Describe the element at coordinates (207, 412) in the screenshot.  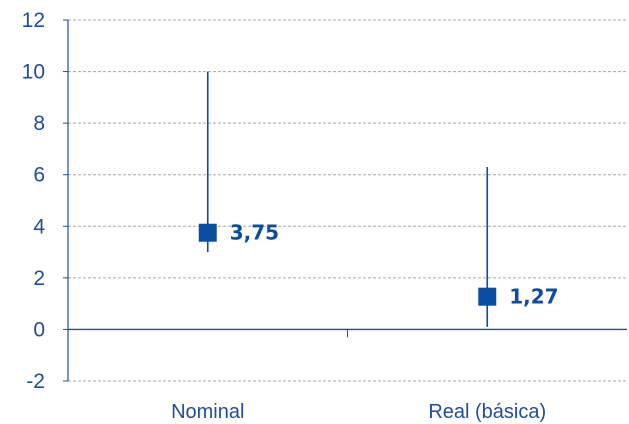
I see `x-category-label: Nominal` at that location.